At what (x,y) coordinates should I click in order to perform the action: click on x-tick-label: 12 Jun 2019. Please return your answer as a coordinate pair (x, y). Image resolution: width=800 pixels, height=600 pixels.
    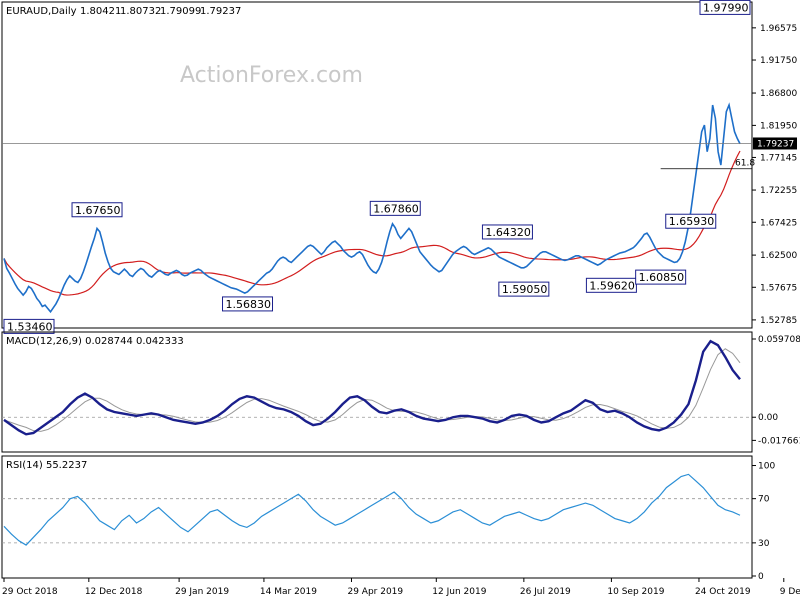
    Looking at the image, I should click on (459, 592).